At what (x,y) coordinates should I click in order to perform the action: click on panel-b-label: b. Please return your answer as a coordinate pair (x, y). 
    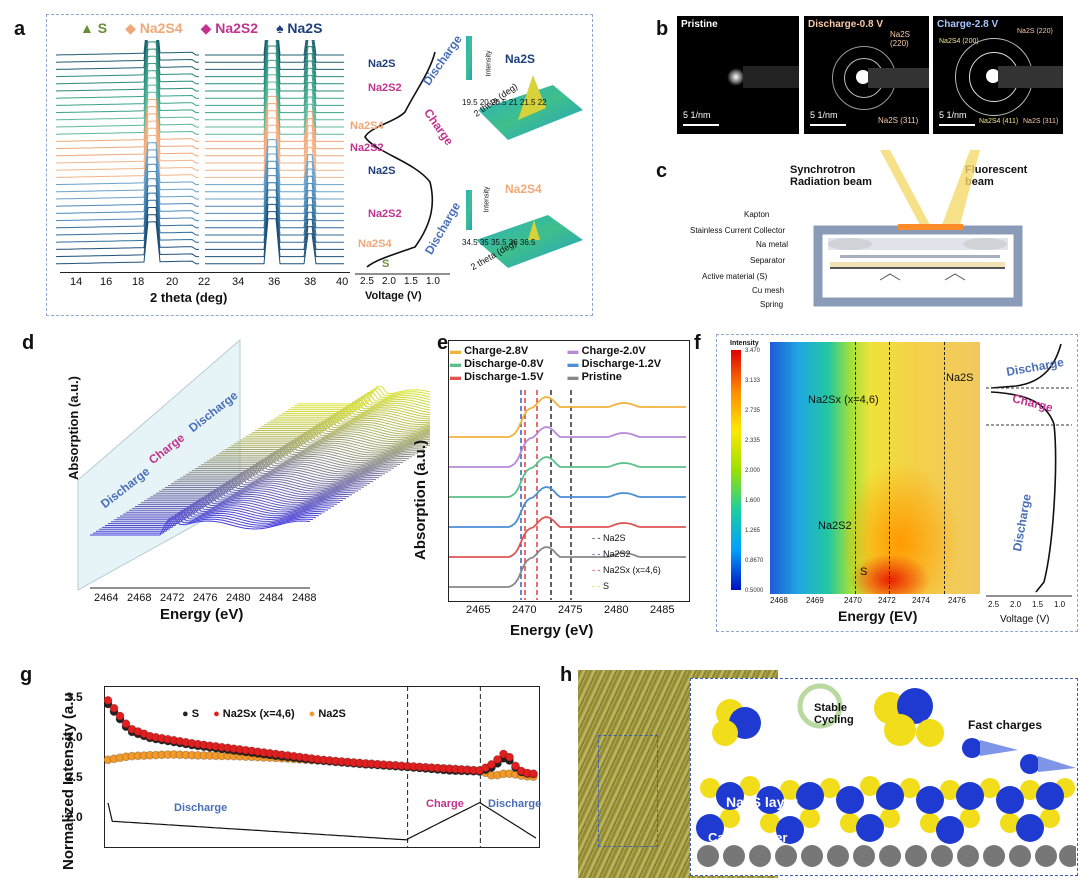
    Looking at the image, I should click on (662, 29).